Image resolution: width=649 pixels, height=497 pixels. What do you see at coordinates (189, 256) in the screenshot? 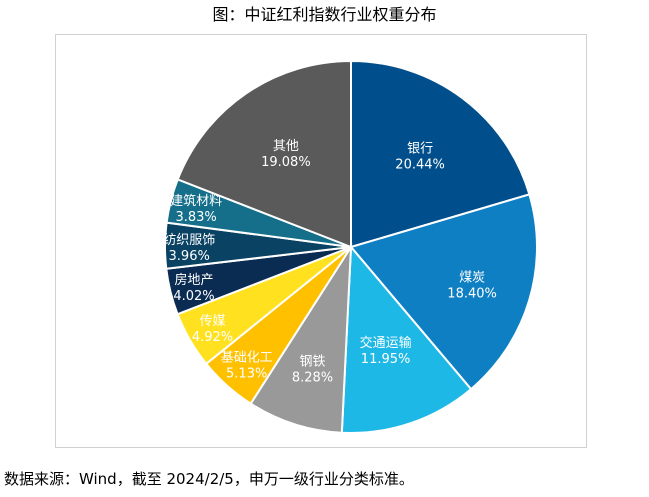
I see `slice-percent: 3.96%` at bounding box center [189, 256].